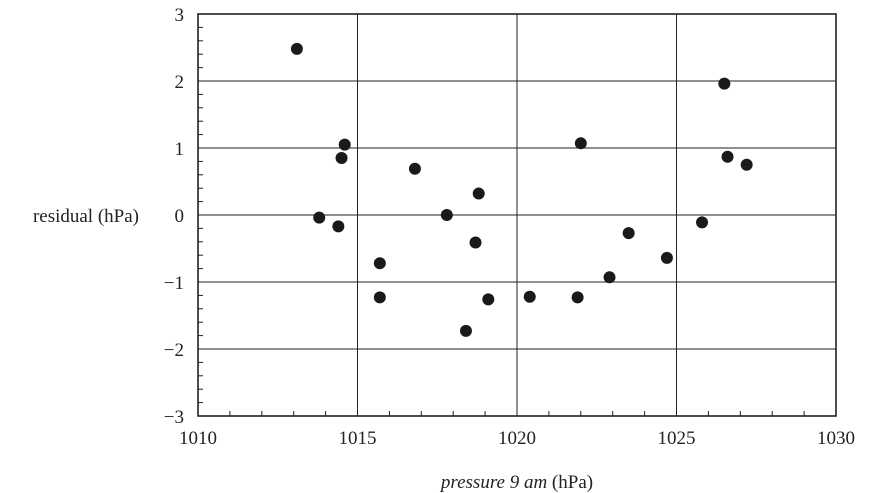 Image resolution: width=874 pixels, height=493 pixels. What do you see at coordinates (358, 438) in the screenshot?
I see `x-tick-label: 1015` at bounding box center [358, 438].